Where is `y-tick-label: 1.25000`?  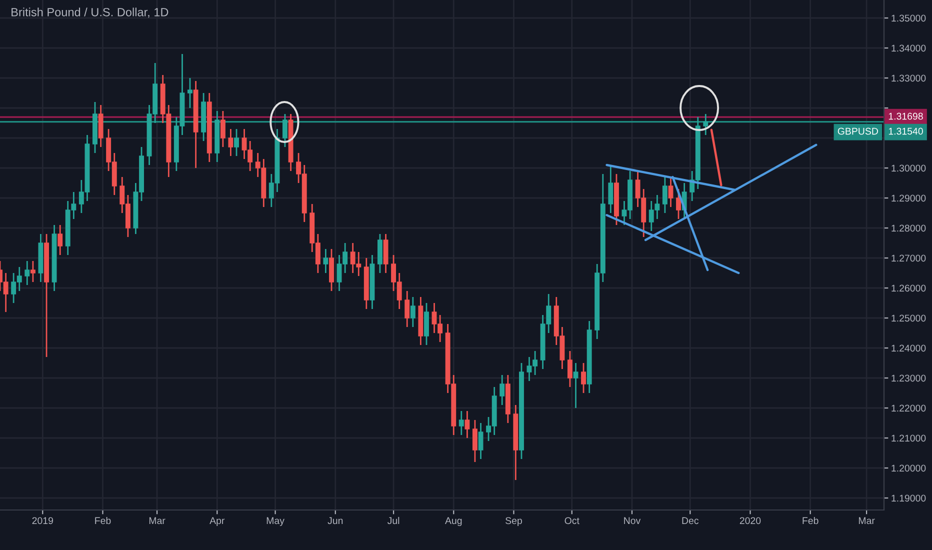
y-tick-label: 1.25000 is located at coordinates (909, 318).